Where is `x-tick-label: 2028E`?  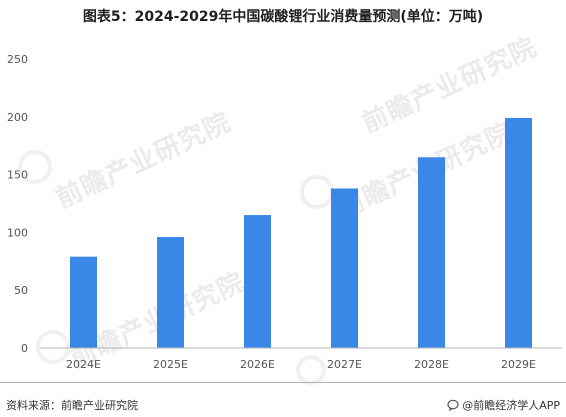 x-tick-label: 2028E is located at coordinates (431, 364).